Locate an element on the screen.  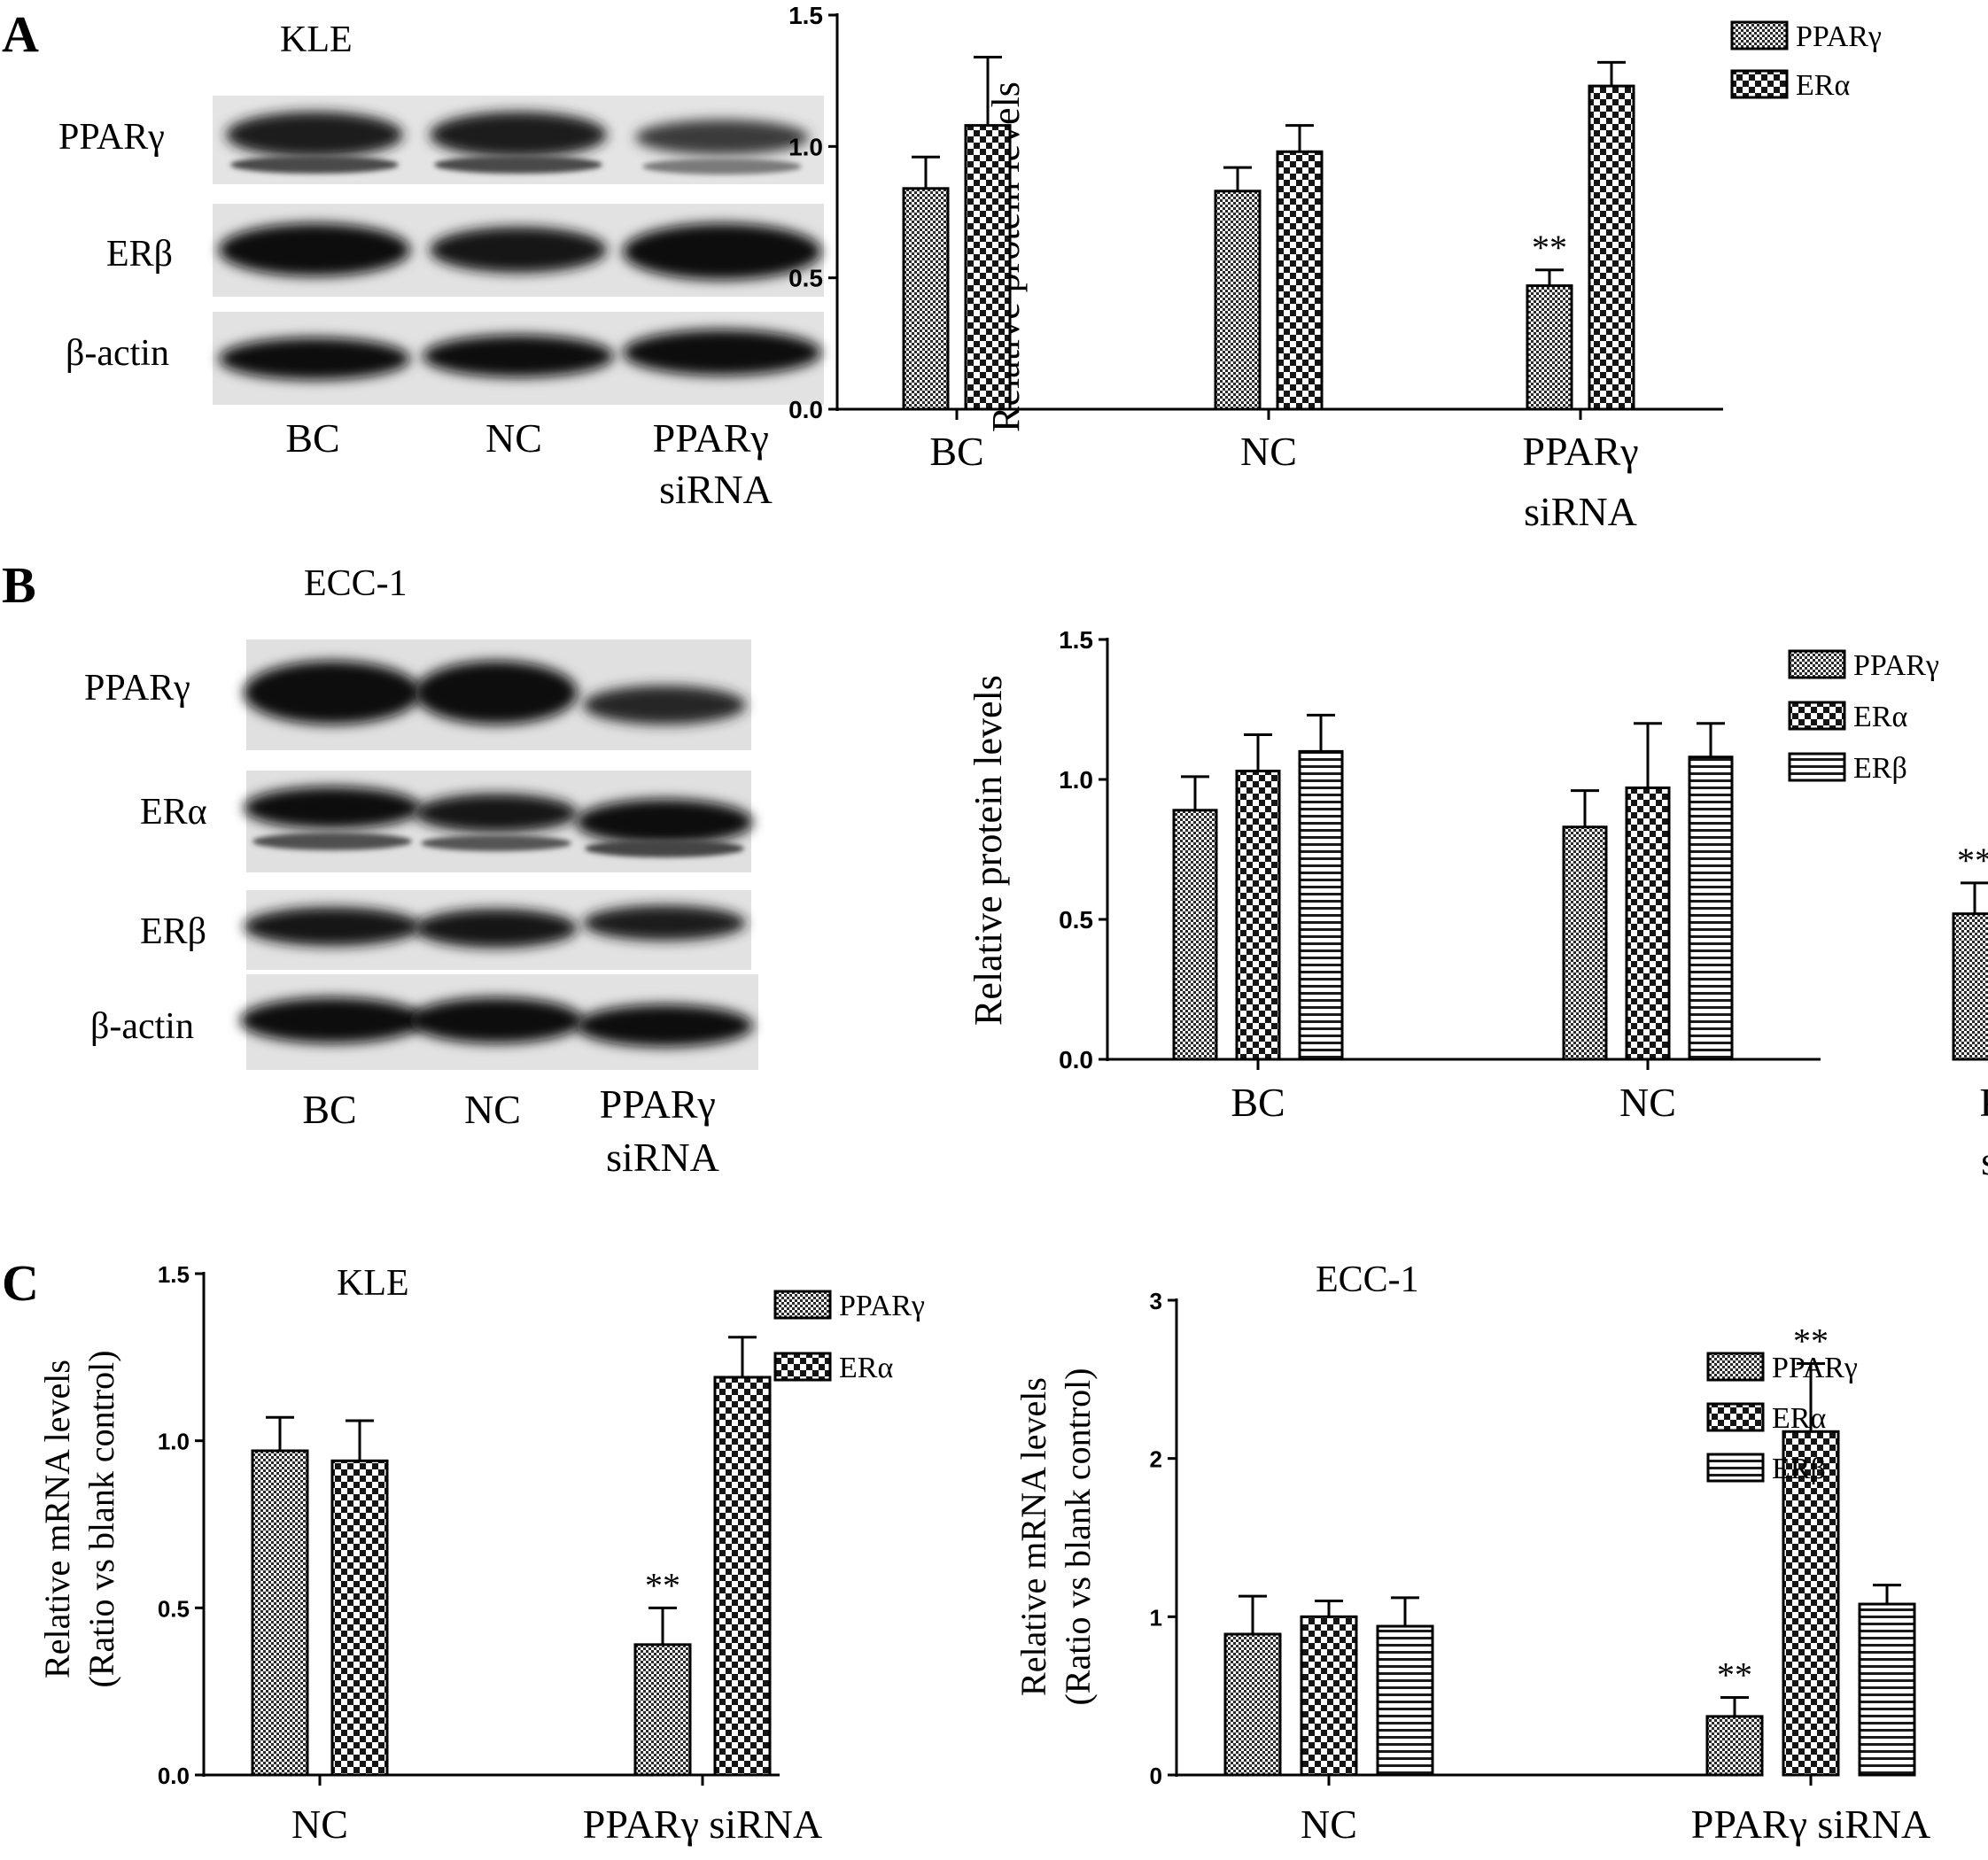
blot-b: ECC-1 PPARγ ERα ERβ β-actin is located at coordinates (421, 871).